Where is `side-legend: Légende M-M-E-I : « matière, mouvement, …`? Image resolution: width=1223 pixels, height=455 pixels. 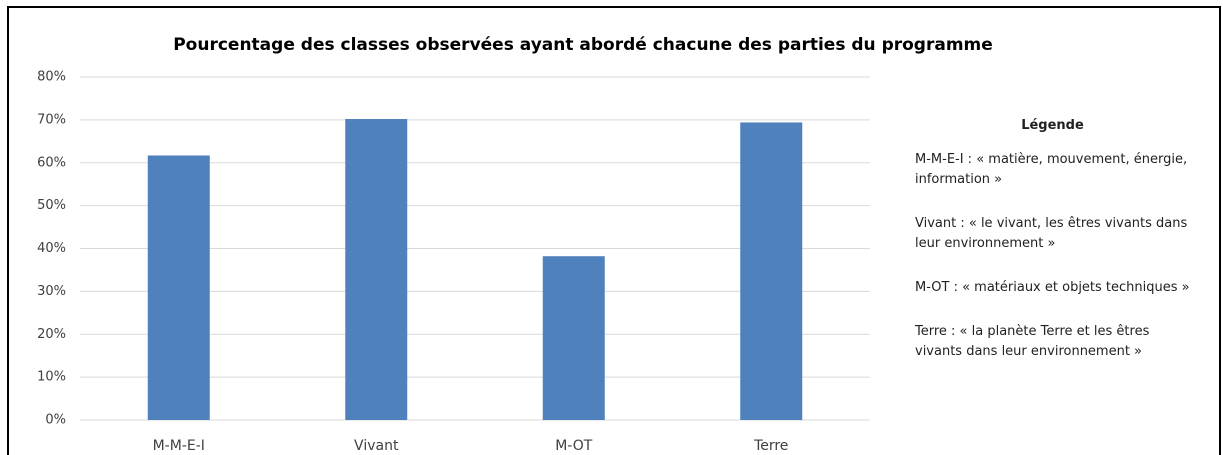
side-legend: Légende M-M-E-I : « matière, mouvement, … is located at coordinates (1052, 251).